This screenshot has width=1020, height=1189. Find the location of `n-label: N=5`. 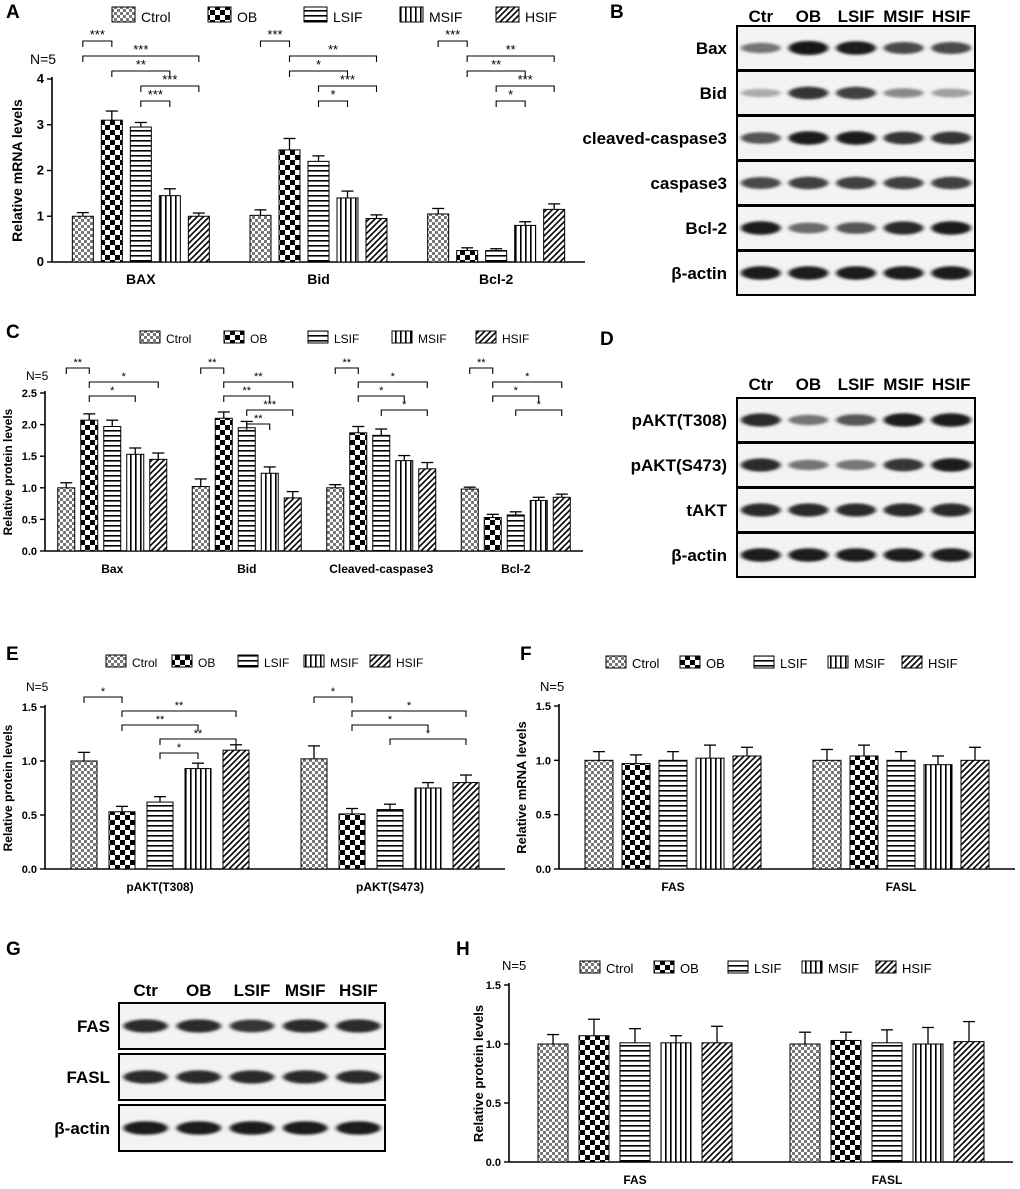

n-label: N=5 is located at coordinates (37, 687).